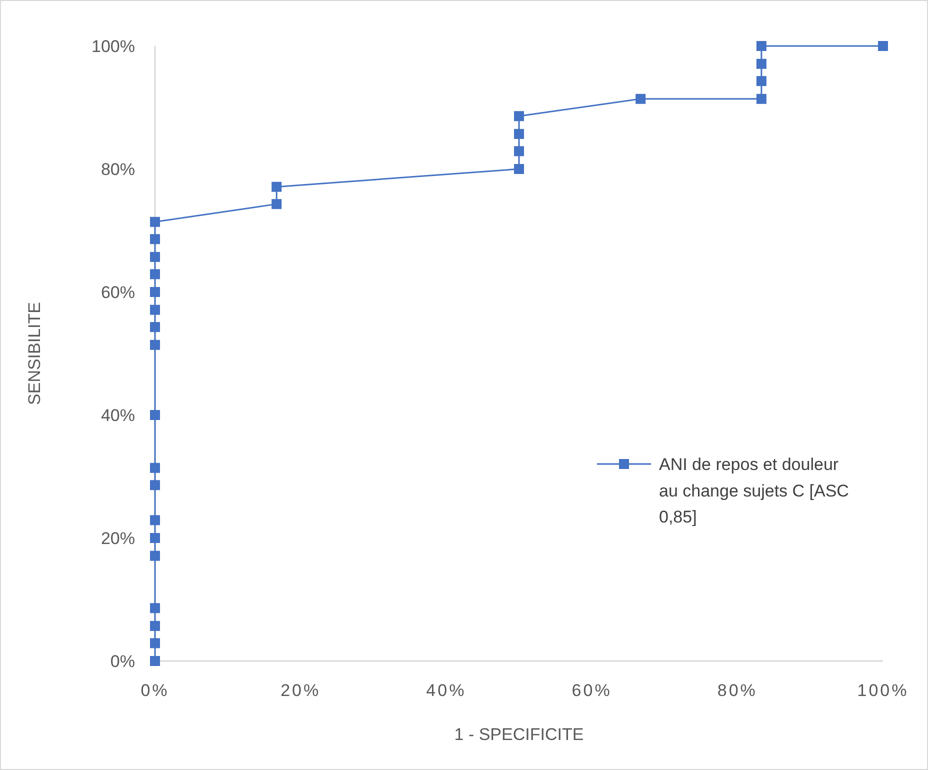 Image resolution: width=928 pixels, height=770 pixels. What do you see at coordinates (155, 690) in the screenshot?
I see `x-tick-label: 0%` at bounding box center [155, 690].